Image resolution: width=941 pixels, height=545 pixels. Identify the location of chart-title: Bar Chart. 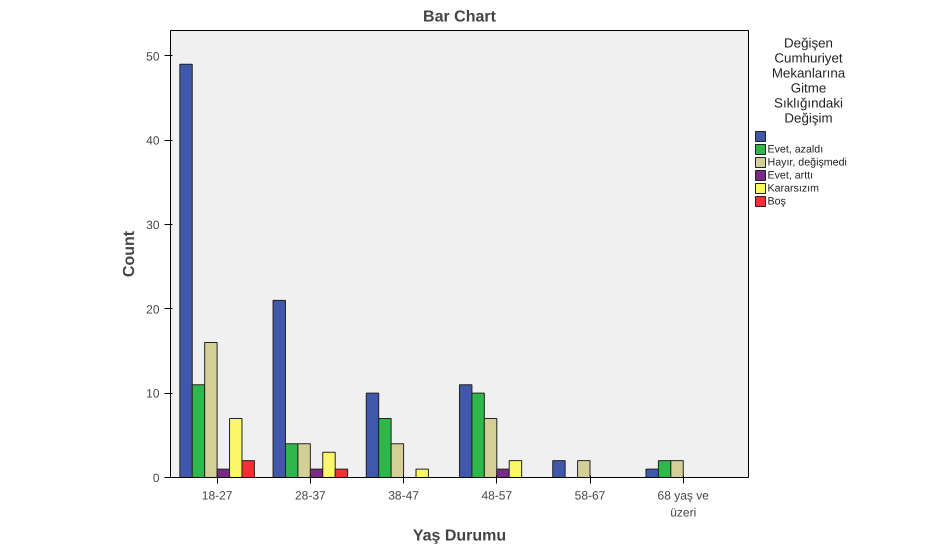
(460, 17).